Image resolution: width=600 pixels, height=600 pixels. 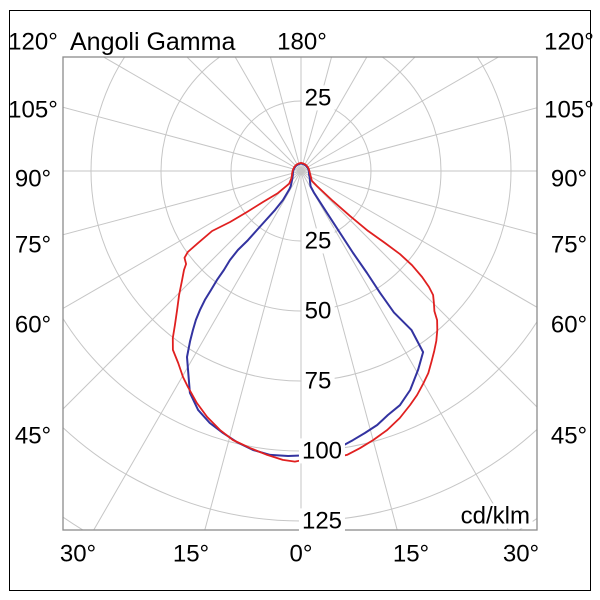 I want to click on gamma-label-right-120: 120°, so click(x=569, y=42).